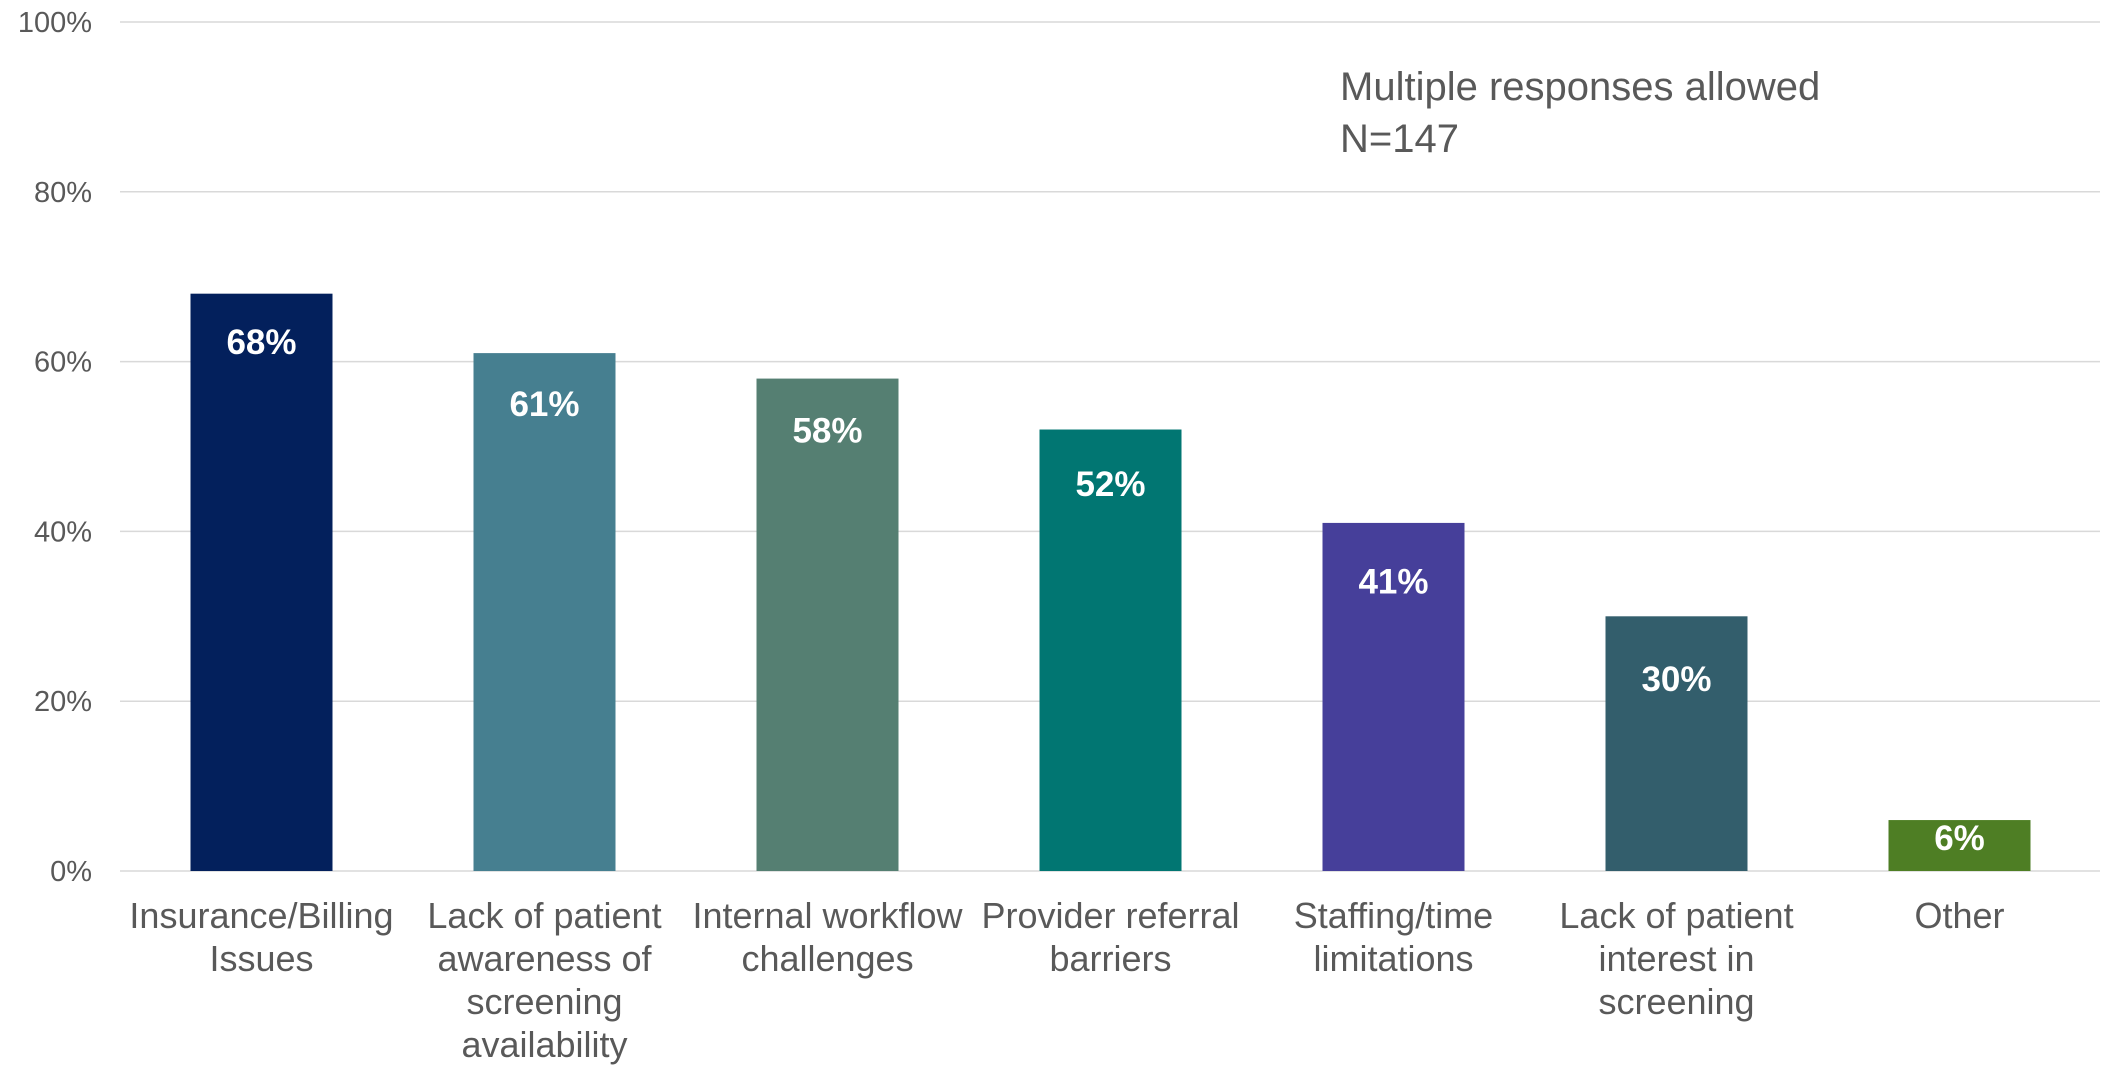  I want to click on y-tick-label: 40%, so click(63, 532).